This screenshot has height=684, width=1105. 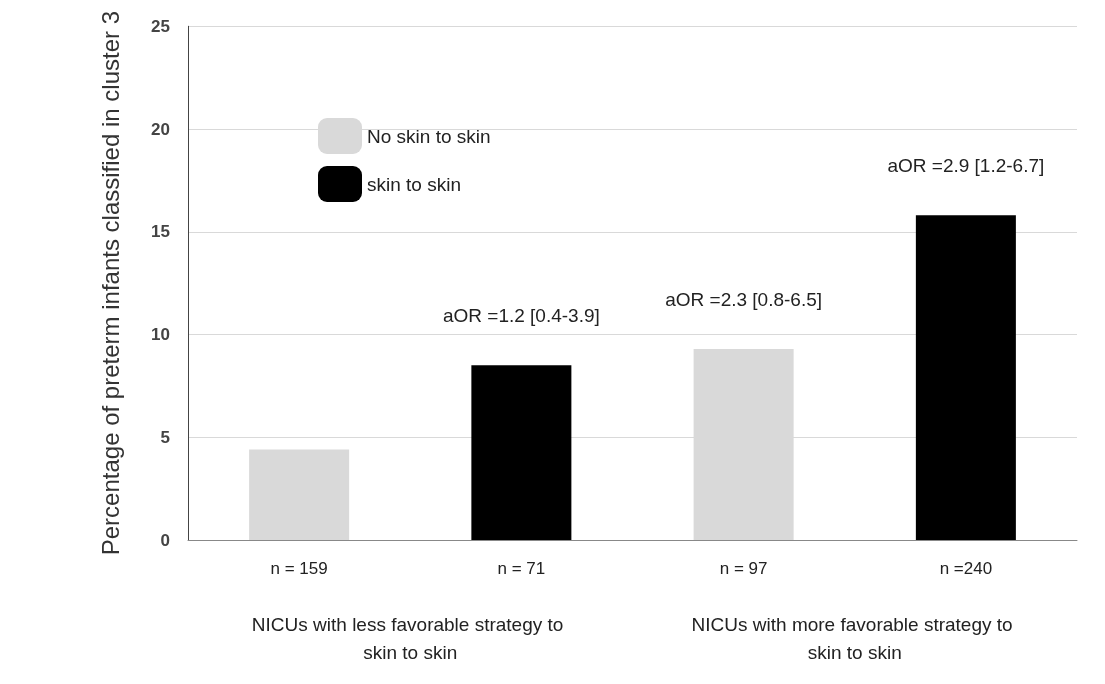 What do you see at coordinates (299, 568) in the screenshot?
I see `x-tick-label: n = 159` at bounding box center [299, 568].